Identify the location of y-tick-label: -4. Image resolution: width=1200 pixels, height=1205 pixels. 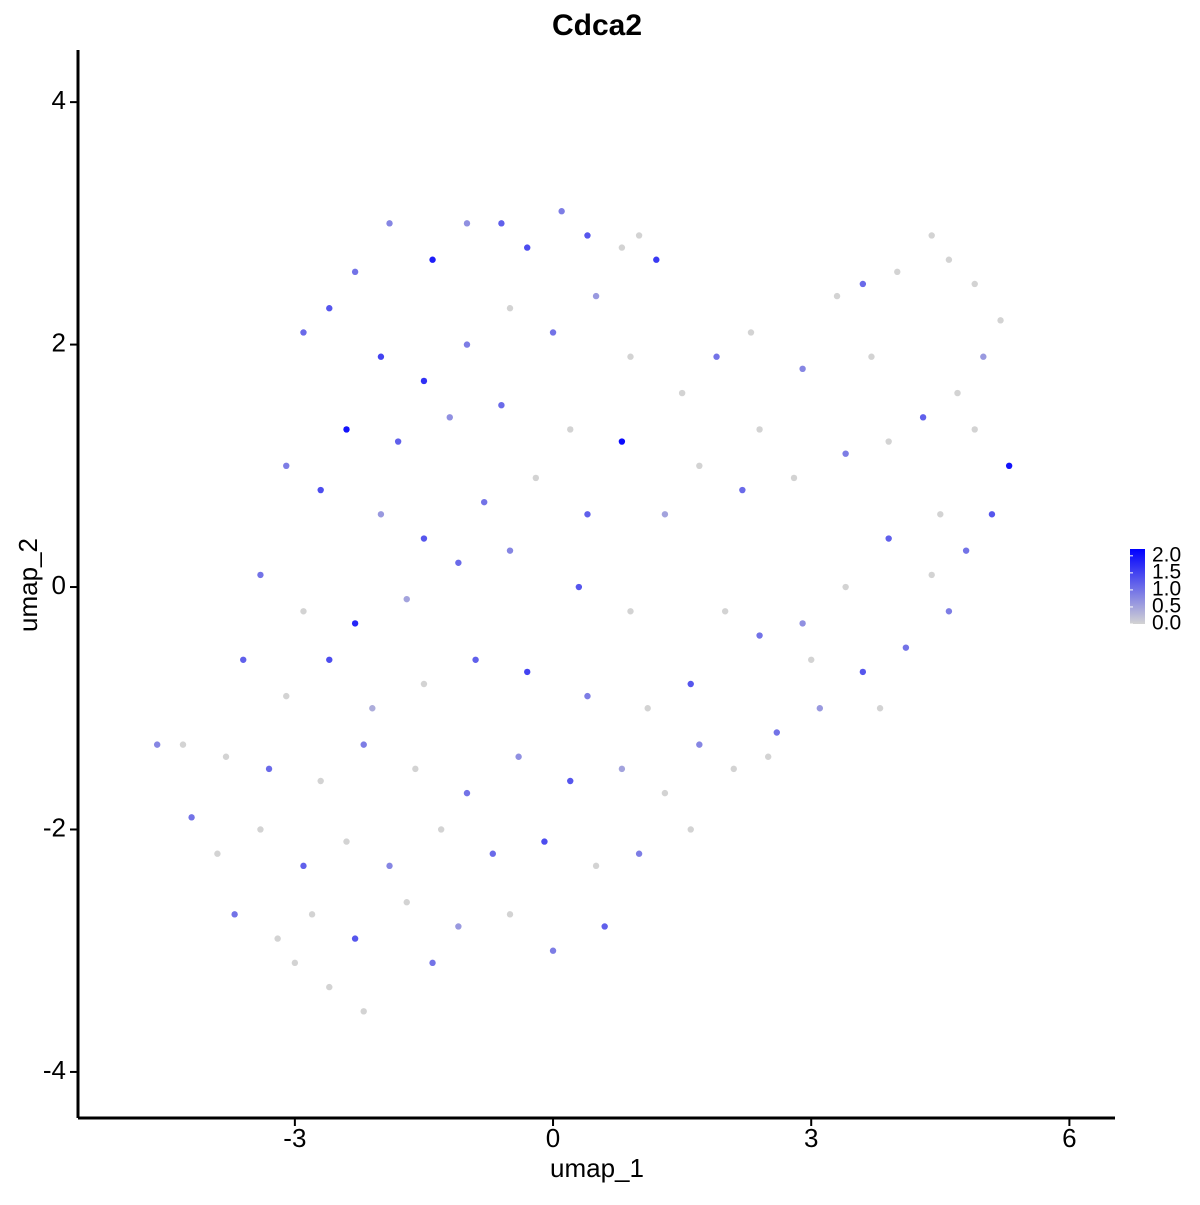
(54, 1070).